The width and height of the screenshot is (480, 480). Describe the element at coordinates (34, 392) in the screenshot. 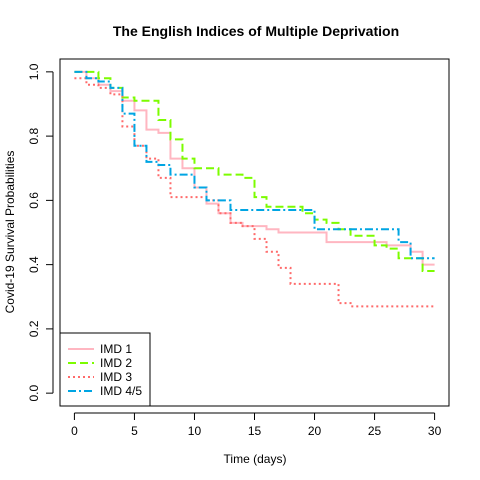

I see `y-tick-label: 0.0` at that location.